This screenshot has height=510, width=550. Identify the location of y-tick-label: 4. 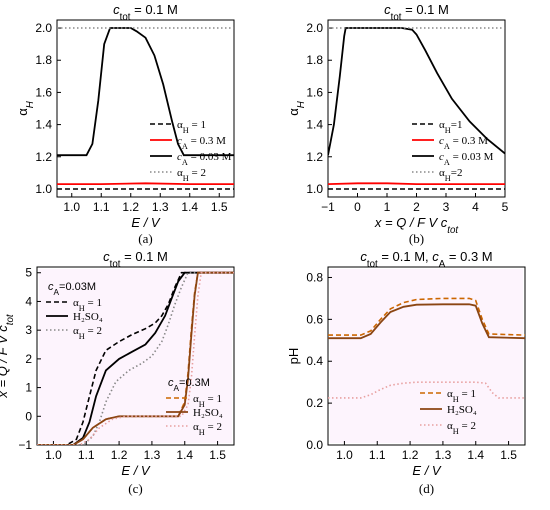
(28, 301).